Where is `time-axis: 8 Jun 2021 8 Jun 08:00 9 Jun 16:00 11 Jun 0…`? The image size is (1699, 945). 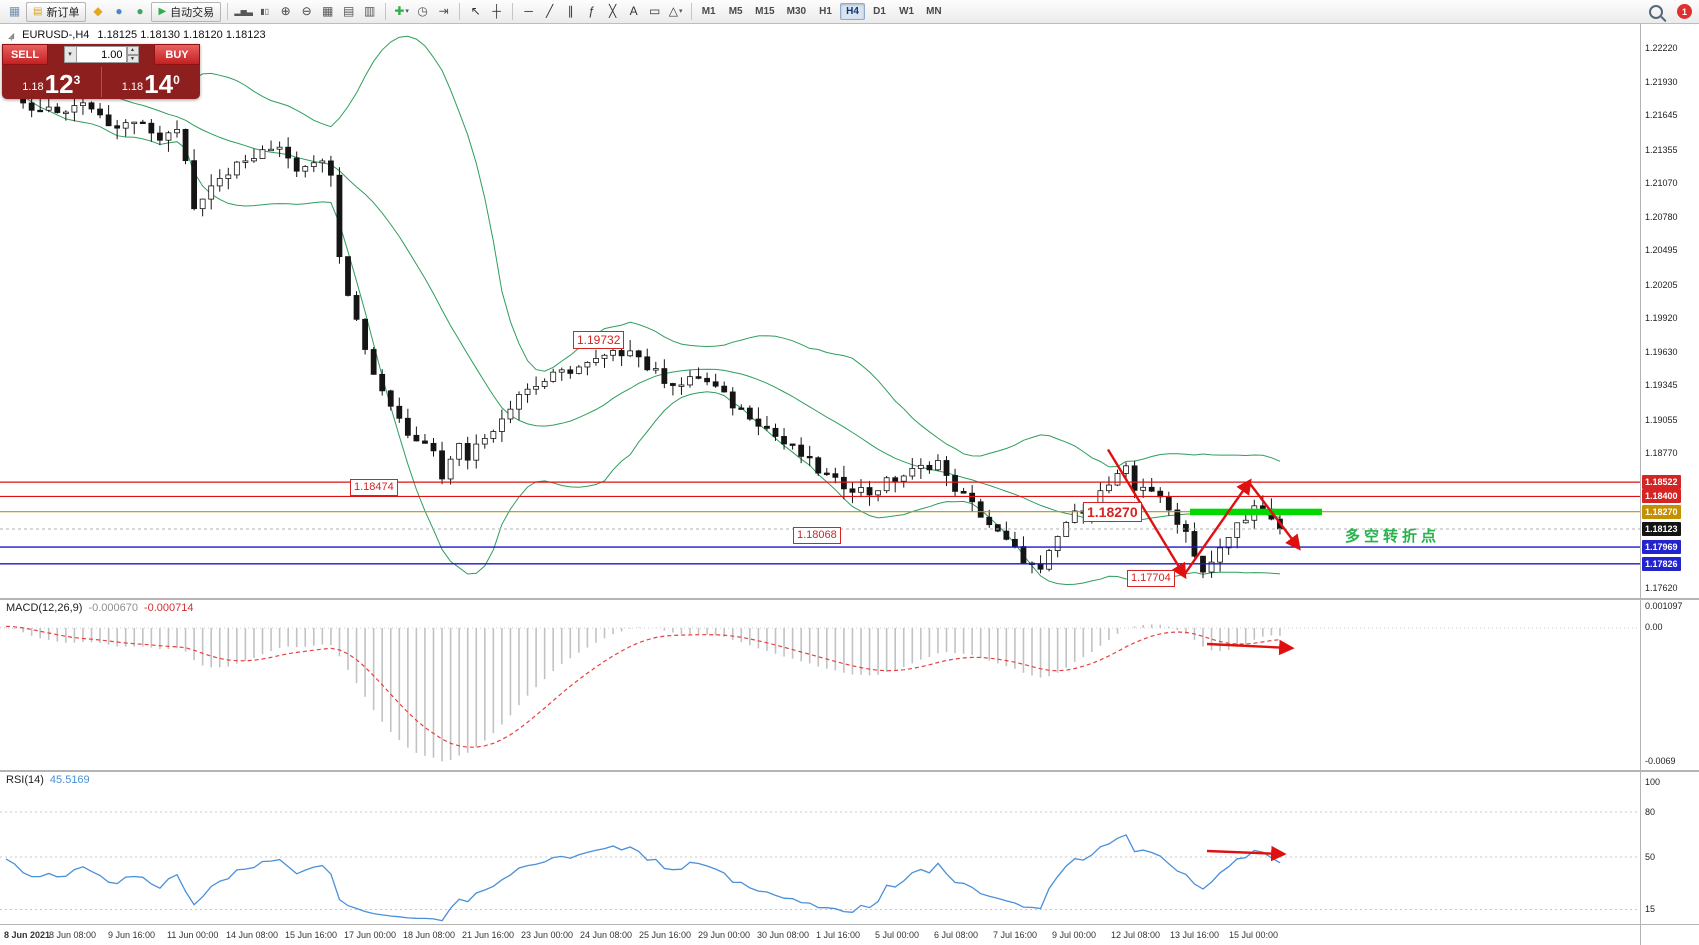 time-axis: 8 Jun 2021 8 Jun 08:00 9 Jun 16:00 11 Jun 0… is located at coordinates (820, 934).